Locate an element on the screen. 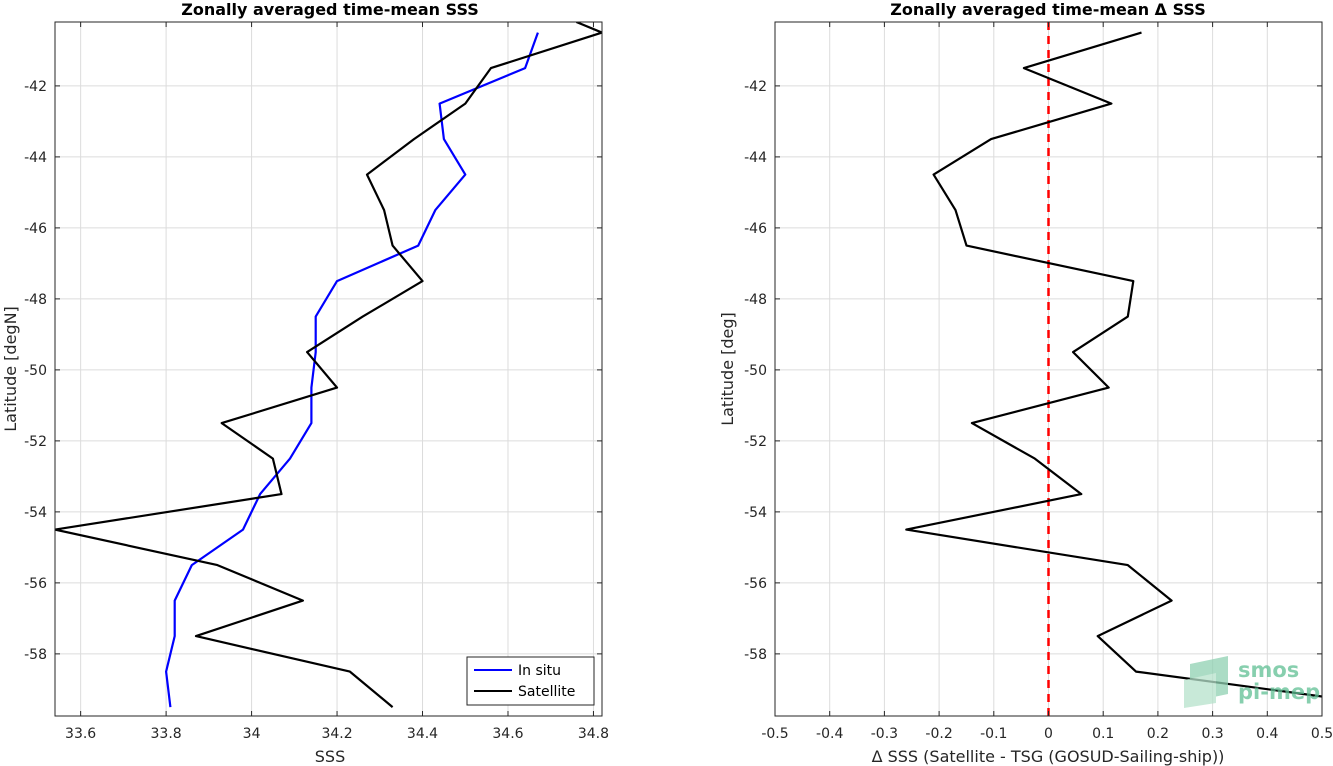  left-y-tick-label: -58 is located at coordinates (35, 655).